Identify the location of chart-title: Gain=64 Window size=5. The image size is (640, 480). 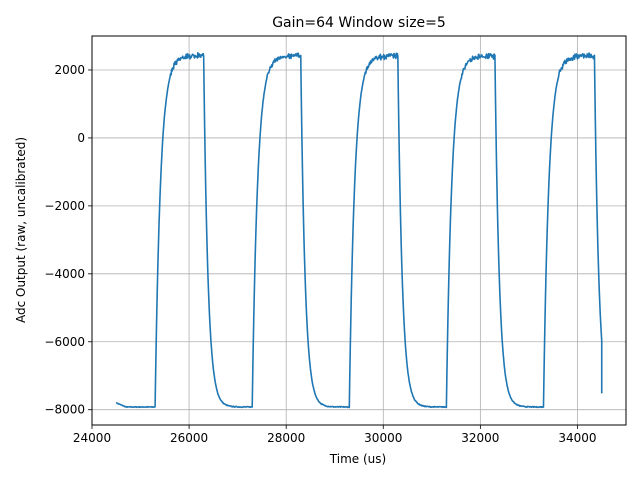
(359, 23).